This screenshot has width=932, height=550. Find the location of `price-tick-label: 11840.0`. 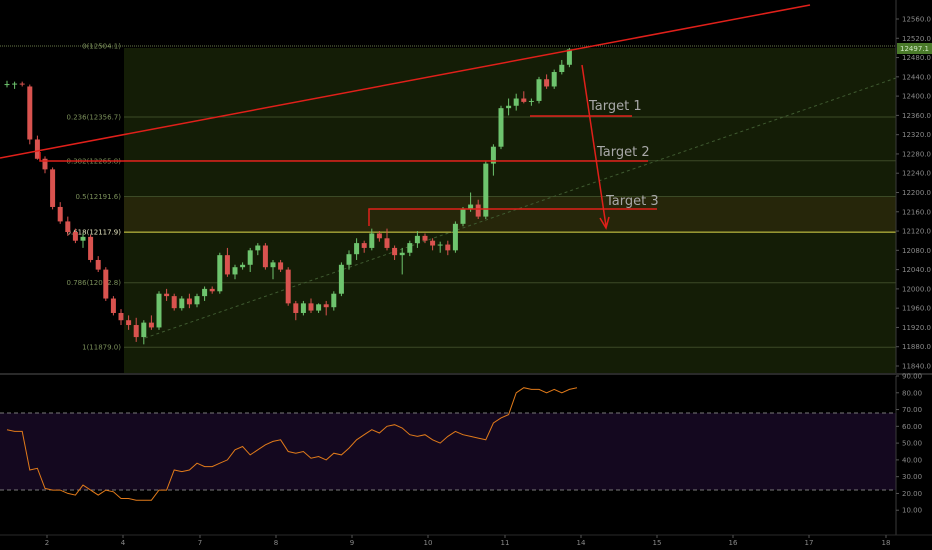

price-tick-label: 11840.0 is located at coordinates (916, 367).